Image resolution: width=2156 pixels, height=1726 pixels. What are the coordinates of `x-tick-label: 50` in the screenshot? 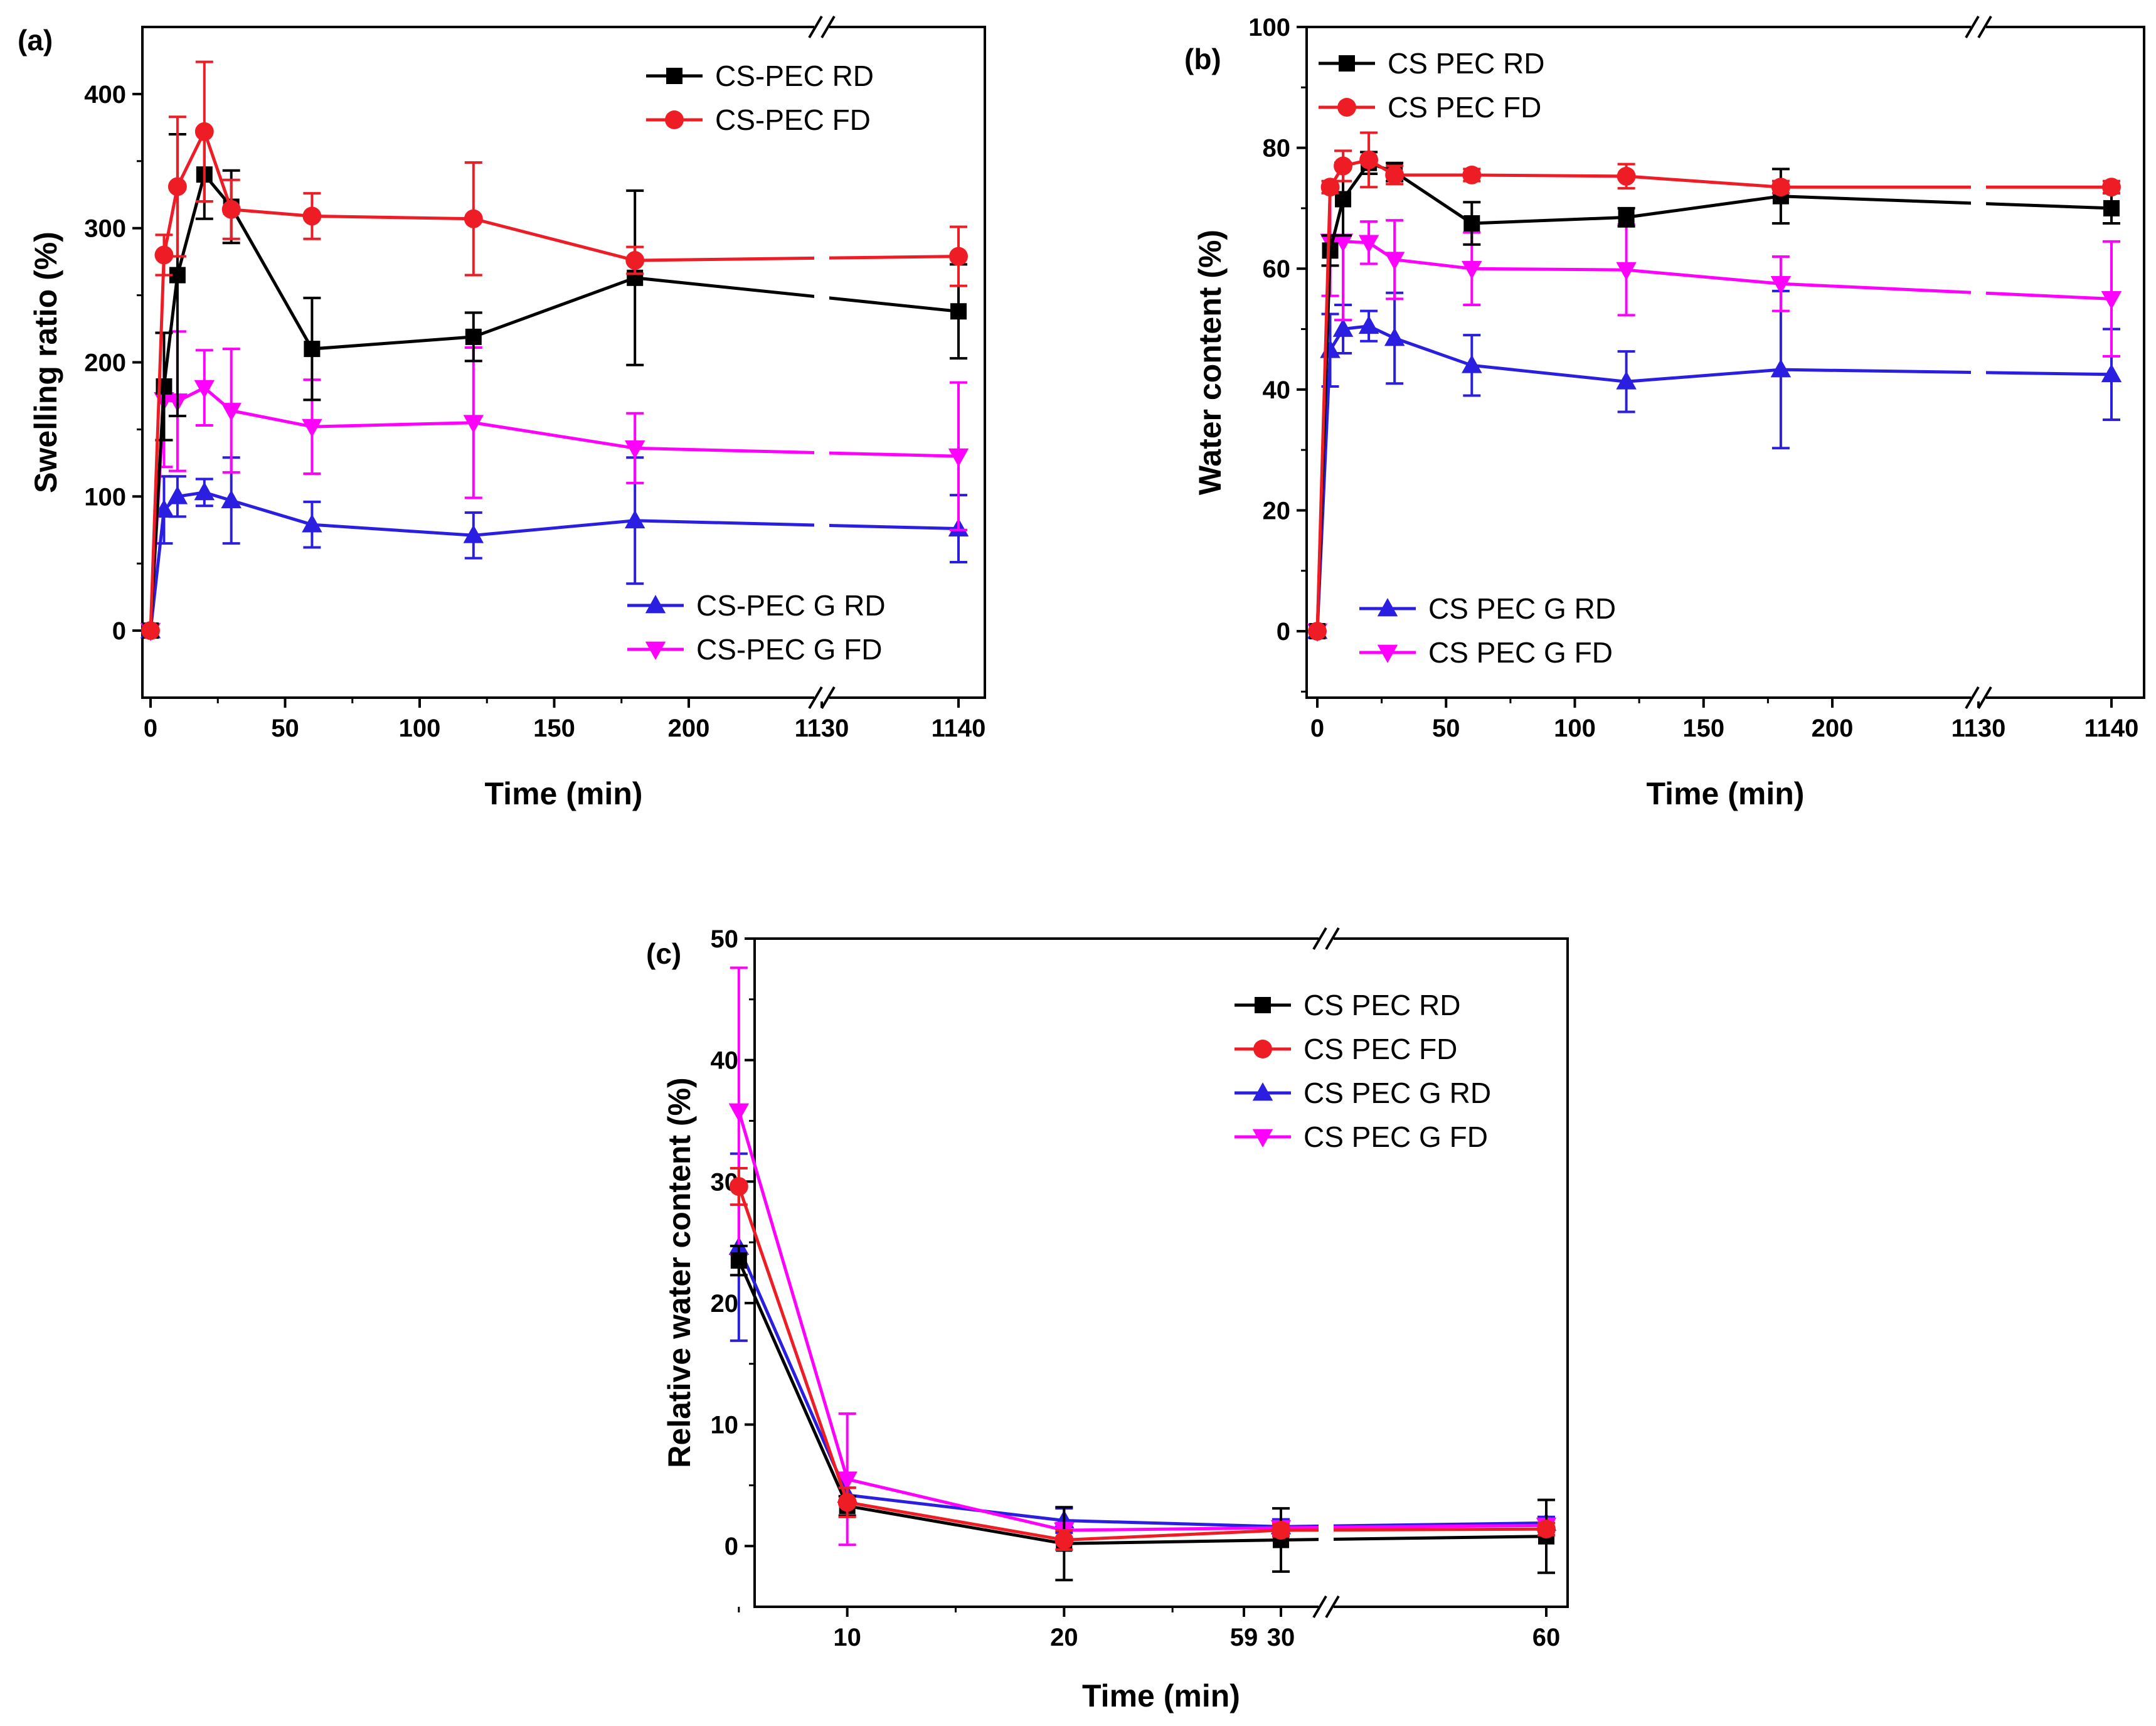 It's located at (1446, 729).